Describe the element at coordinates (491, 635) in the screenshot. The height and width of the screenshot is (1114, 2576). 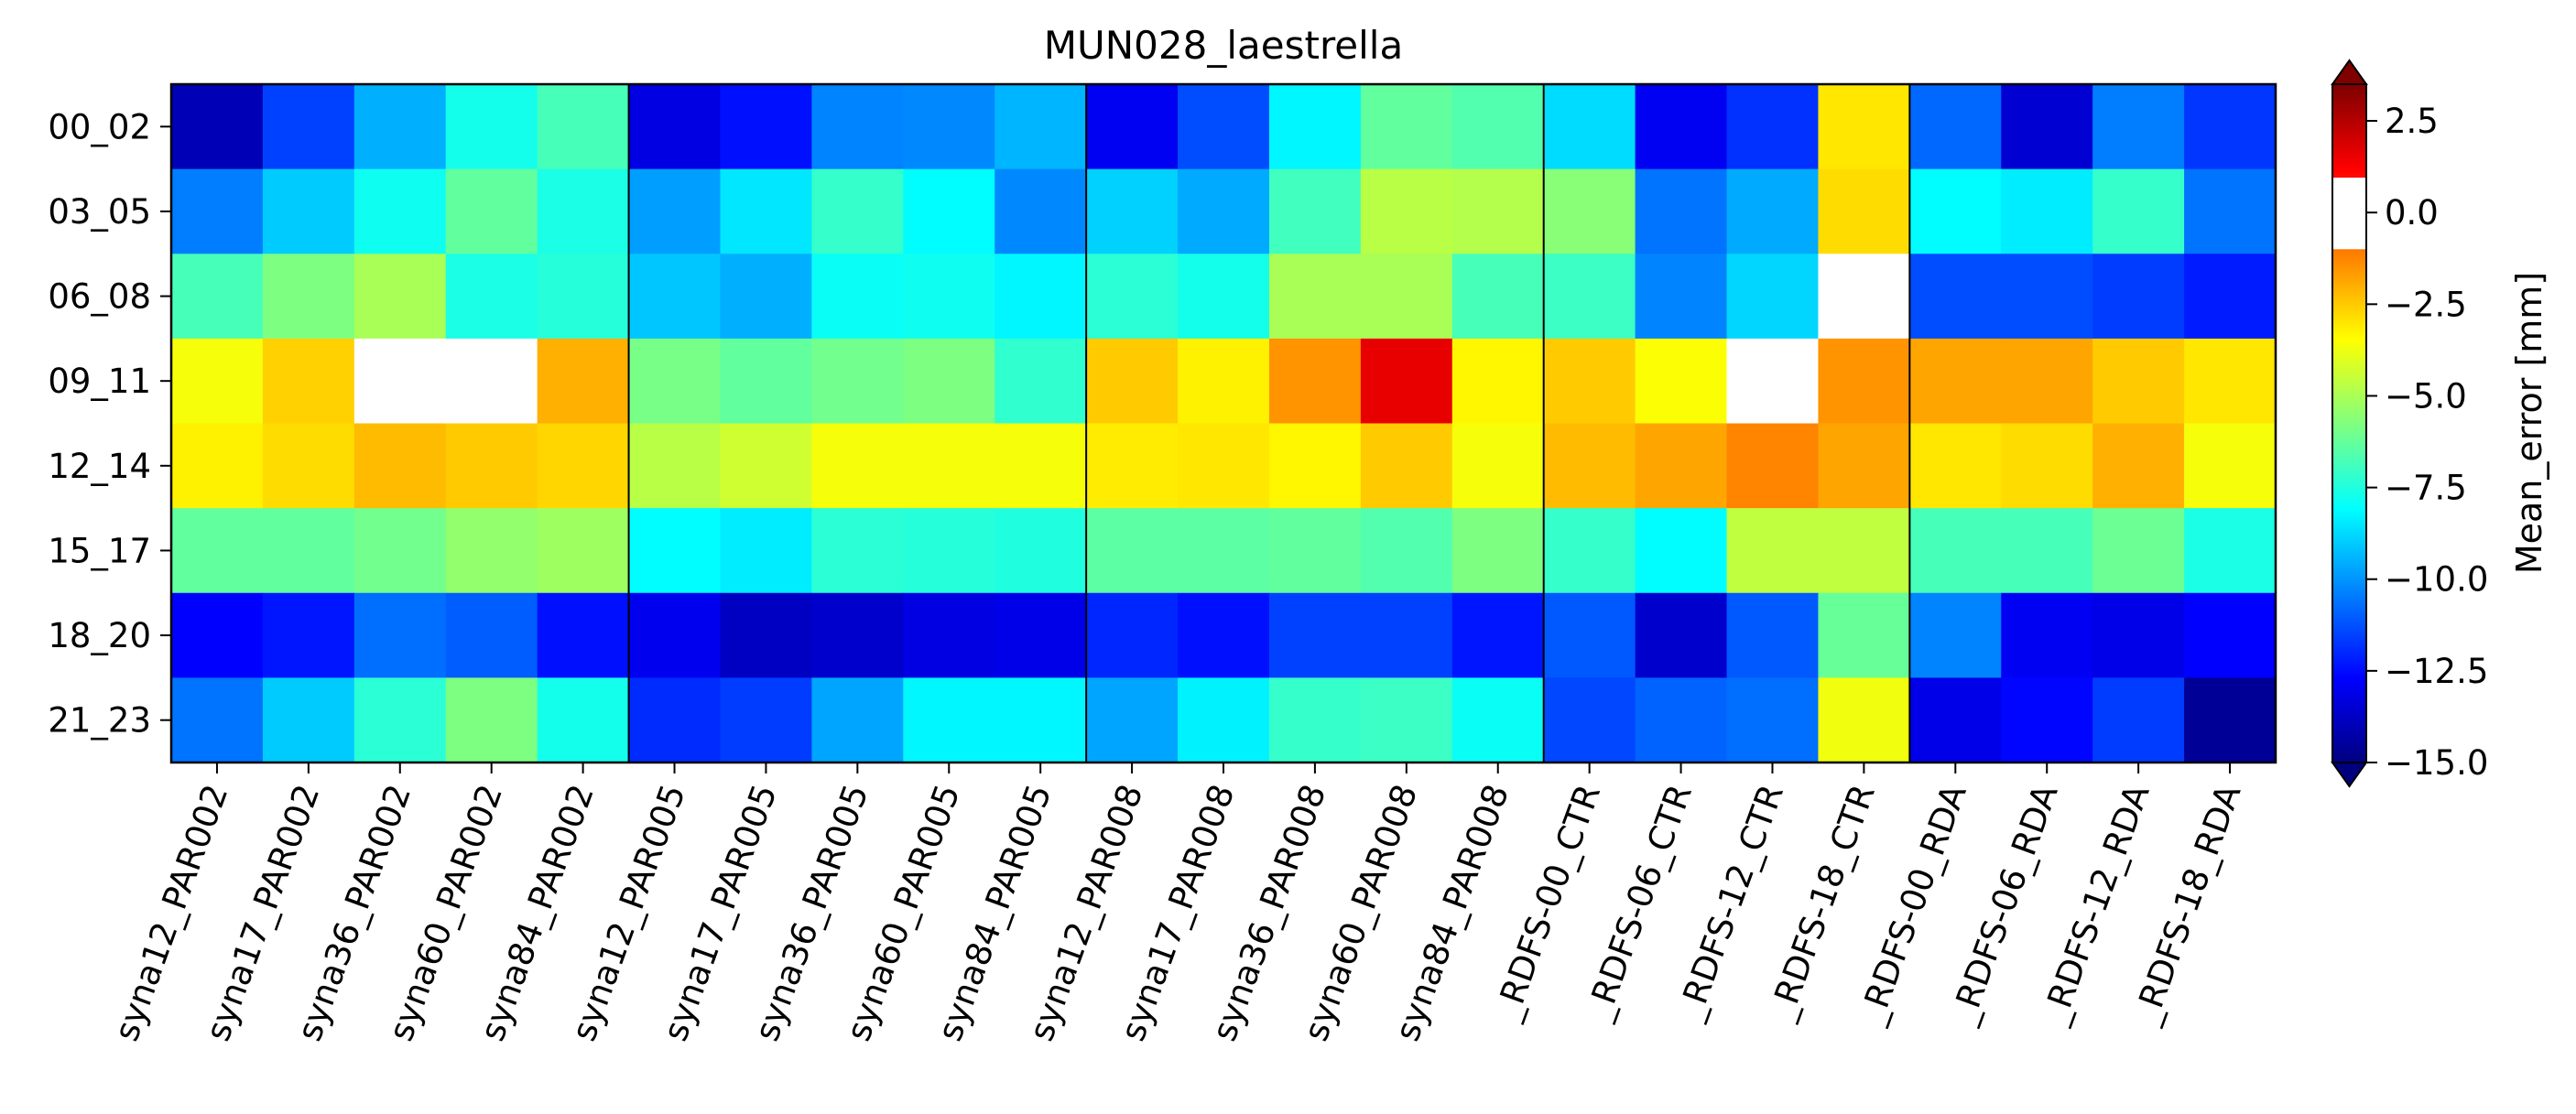
I see `heatmap-cell-18_20-syna60_PAR002` at that location.